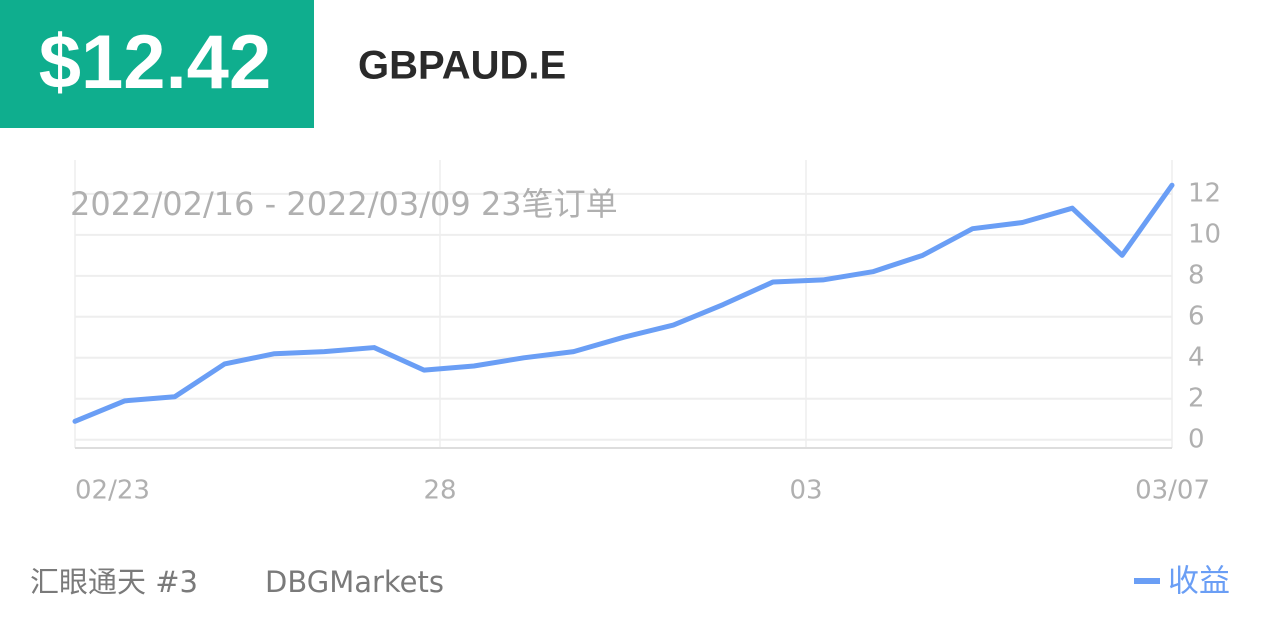 Image resolution: width=1266 pixels, height=637 pixels. Describe the element at coordinates (1196, 275) in the screenshot. I see `y-tick-label: 8` at that location.